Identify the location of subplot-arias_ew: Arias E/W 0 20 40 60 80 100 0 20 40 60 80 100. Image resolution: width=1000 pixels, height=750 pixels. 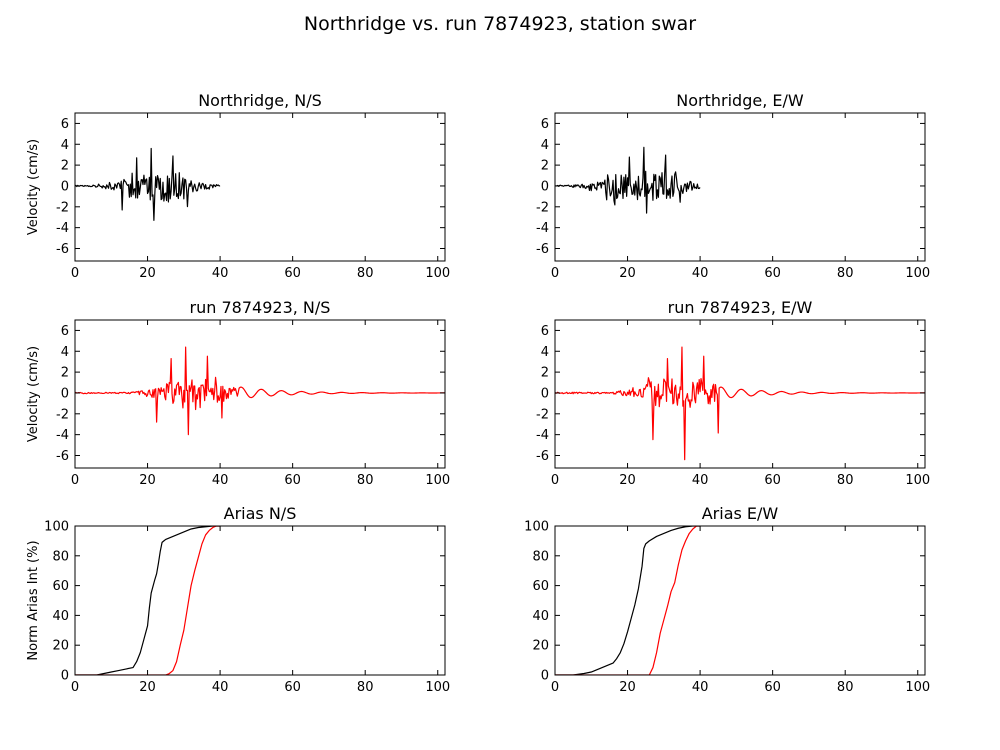
(727, 599).